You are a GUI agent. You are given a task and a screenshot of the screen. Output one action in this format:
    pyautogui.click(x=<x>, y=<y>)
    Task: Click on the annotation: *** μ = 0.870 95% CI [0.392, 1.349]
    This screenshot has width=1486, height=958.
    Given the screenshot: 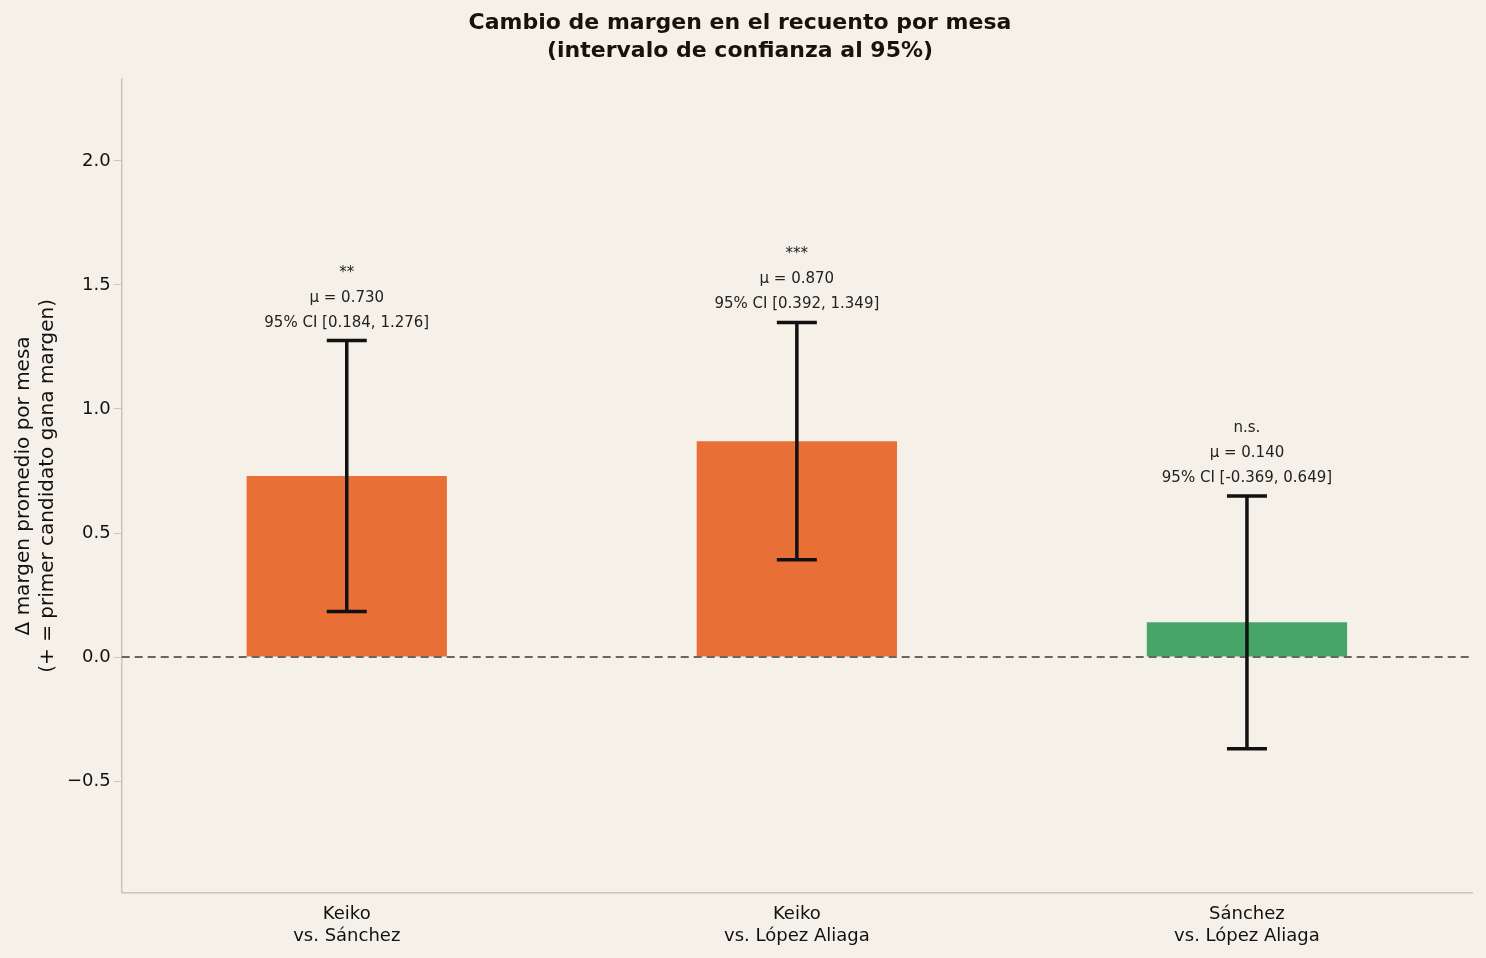 What is the action you would take?
    pyautogui.click(x=797, y=278)
    